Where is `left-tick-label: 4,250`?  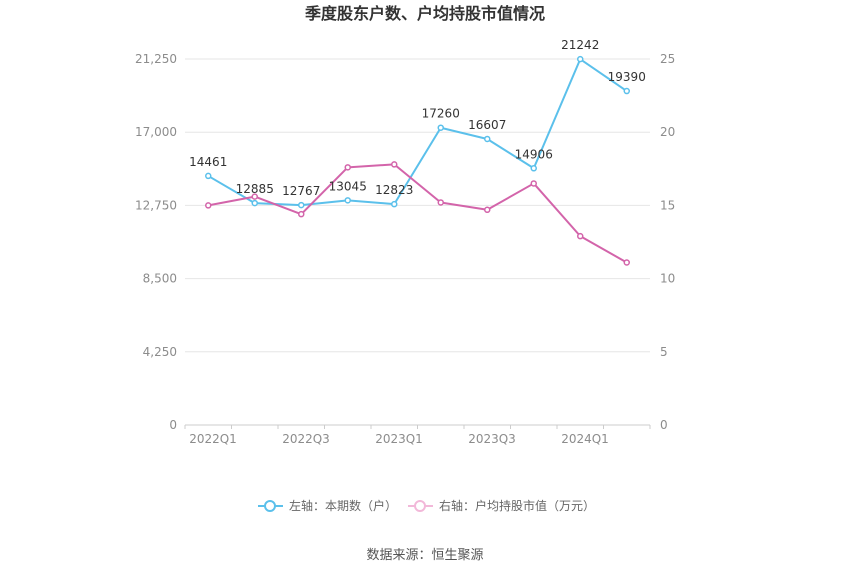 left-tick-label: 4,250 is located at coordinates (160, 352).